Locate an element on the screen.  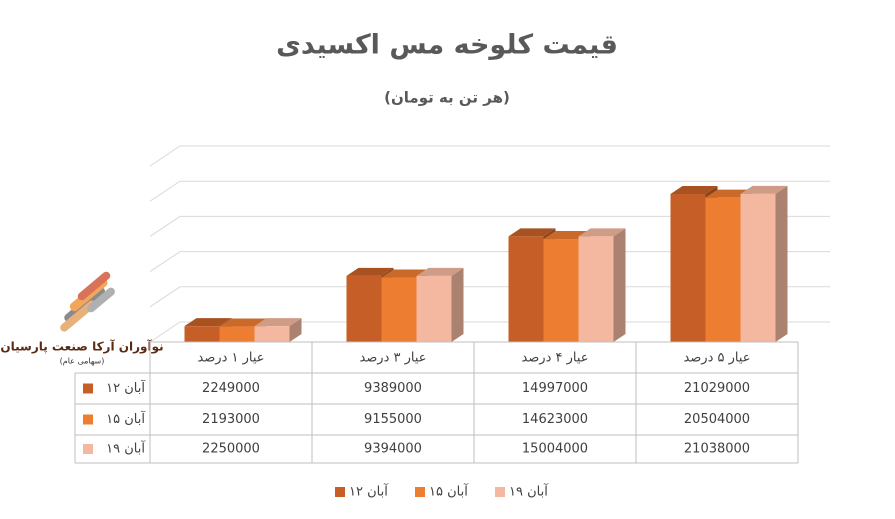
table-value: 2249000 is located at coordinates (231, 388).